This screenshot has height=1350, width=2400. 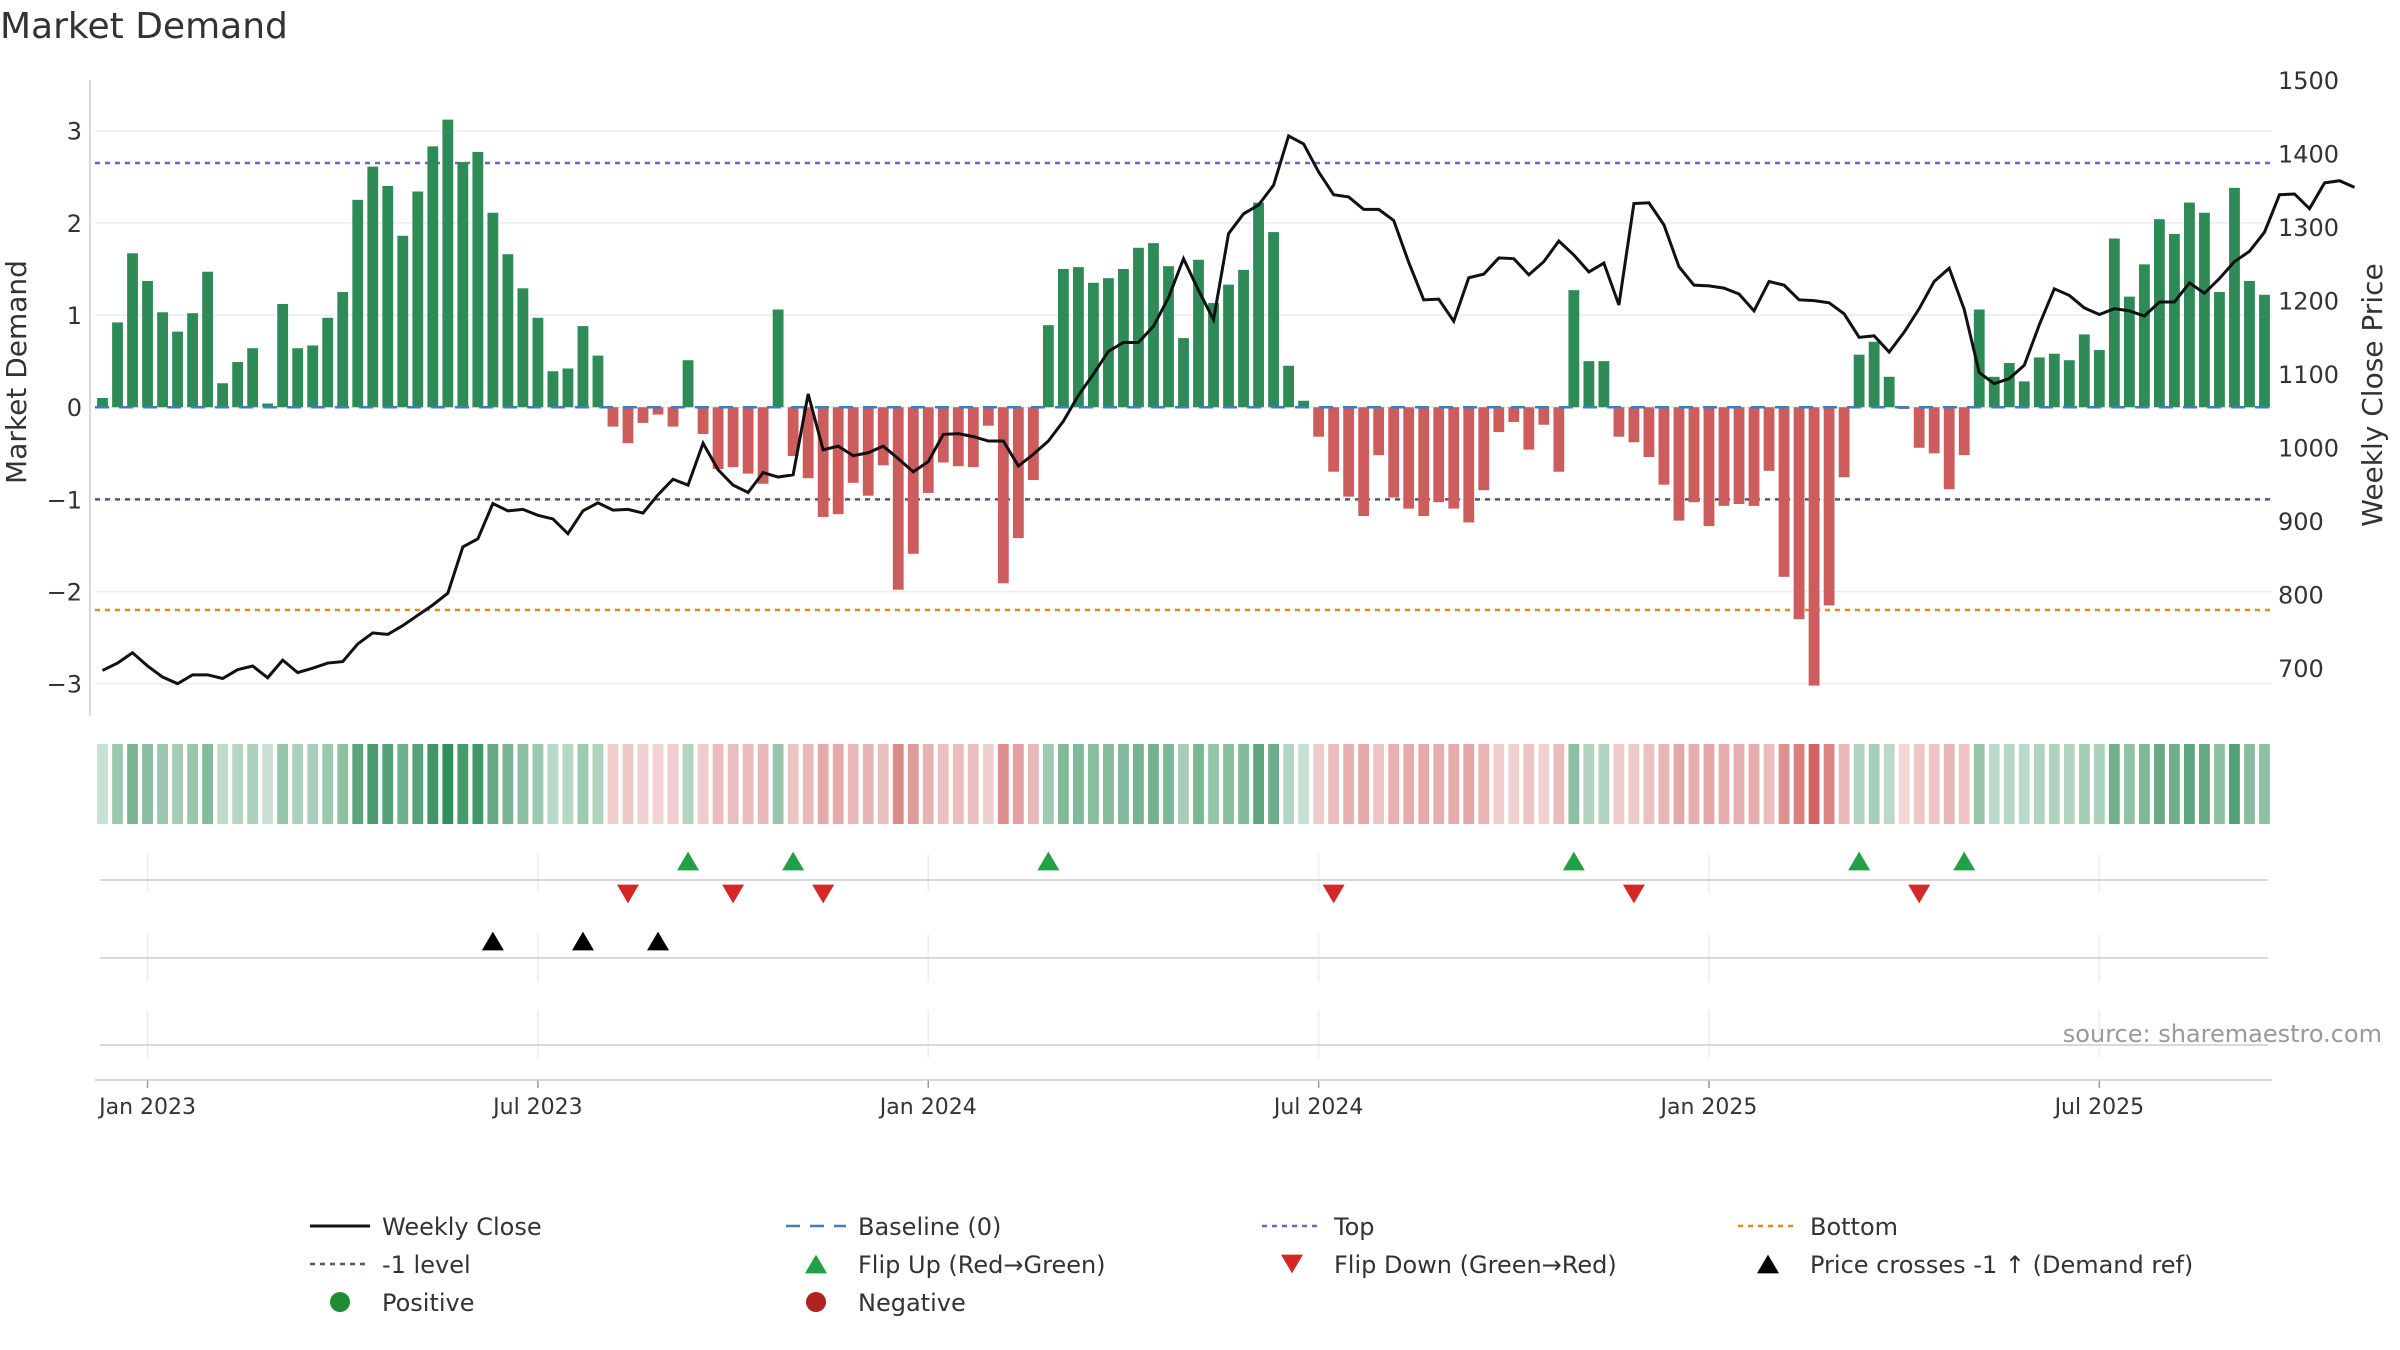 What do you see at coordinates (64, 685) in the screenshot?
I see `left-tick-label: −3` at bounding box center [64, 685].